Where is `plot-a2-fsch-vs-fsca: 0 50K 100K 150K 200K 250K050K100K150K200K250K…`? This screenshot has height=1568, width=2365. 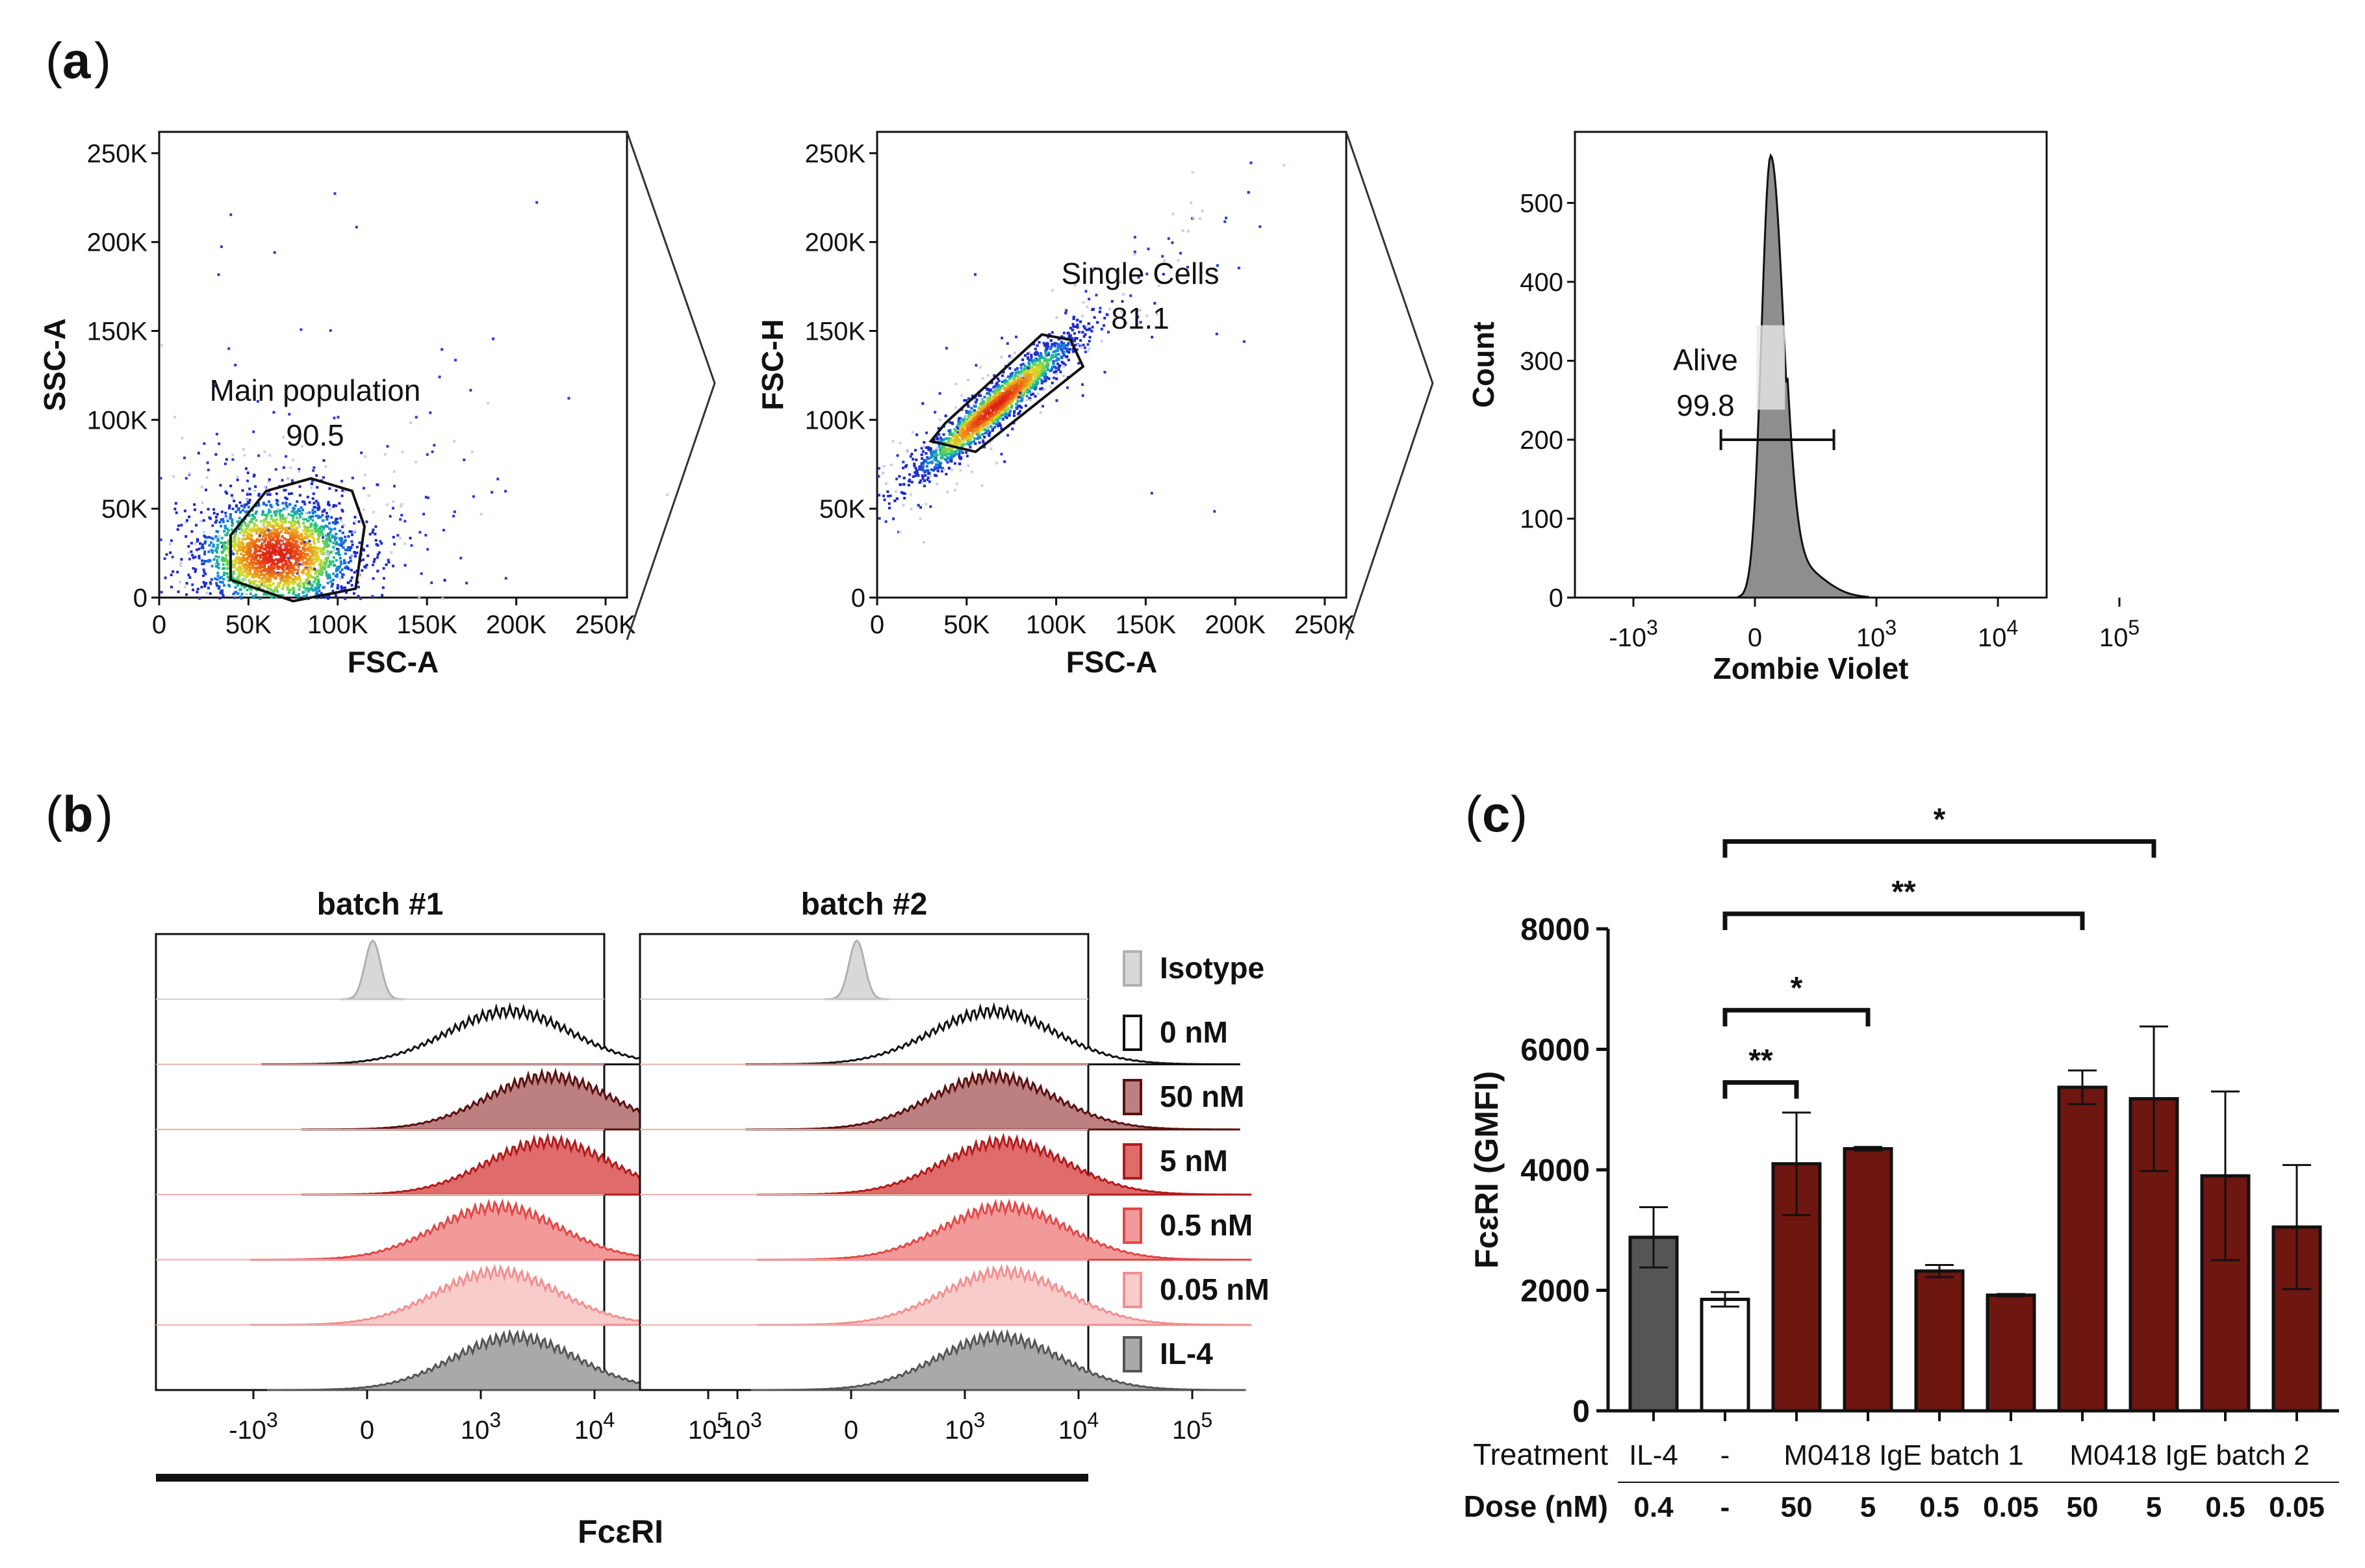
plot-a2-fsch-vs-fsca: 0 50K 100K 150K 200K 250K050K100K150K200K250K… is located at coordinates (1055, 405).